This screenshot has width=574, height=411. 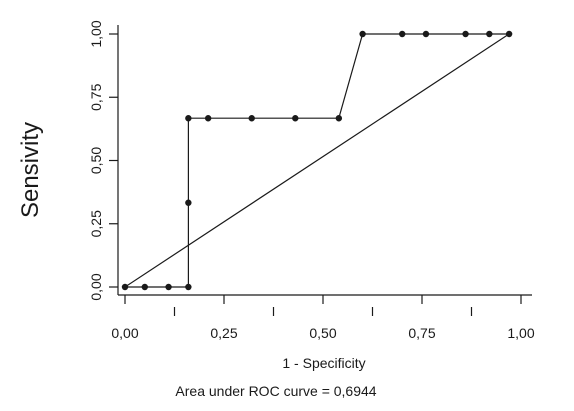 I want to click on x-tick-label: 0,50, so click(x=322, y=333).